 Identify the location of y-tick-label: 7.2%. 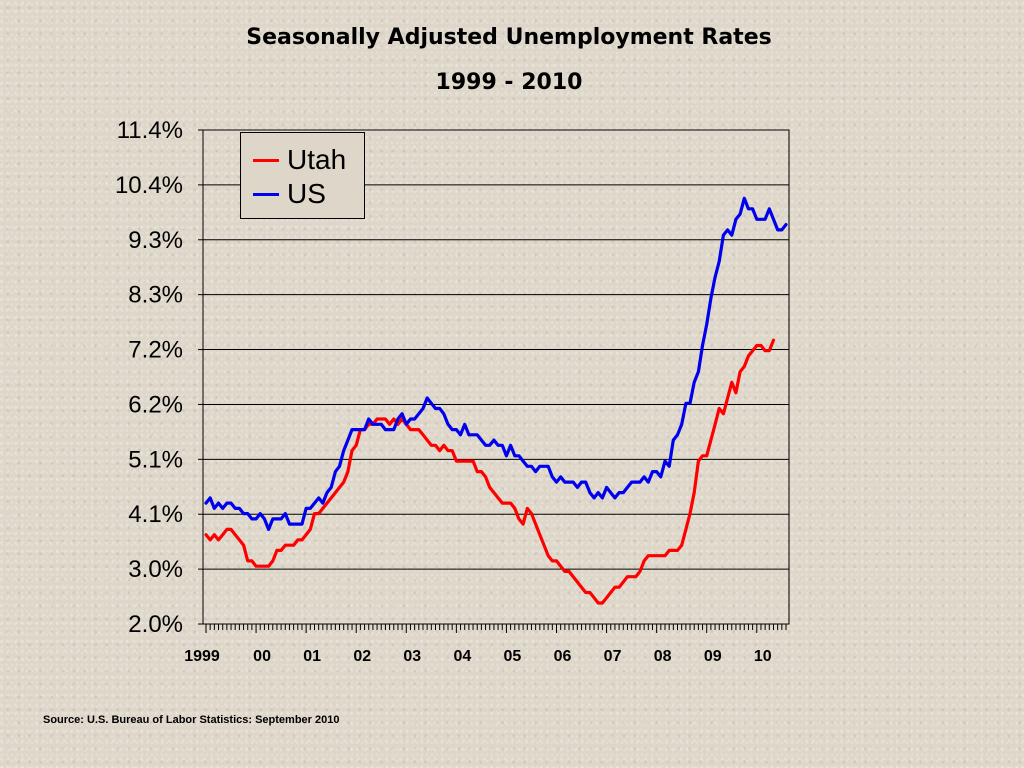
(155, 350).